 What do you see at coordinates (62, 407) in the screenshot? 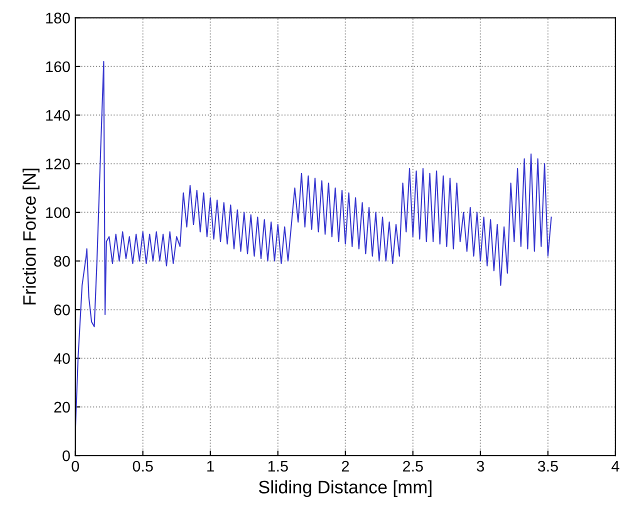
I see `y-tick-label: 20` at bounding box center [62, 407].